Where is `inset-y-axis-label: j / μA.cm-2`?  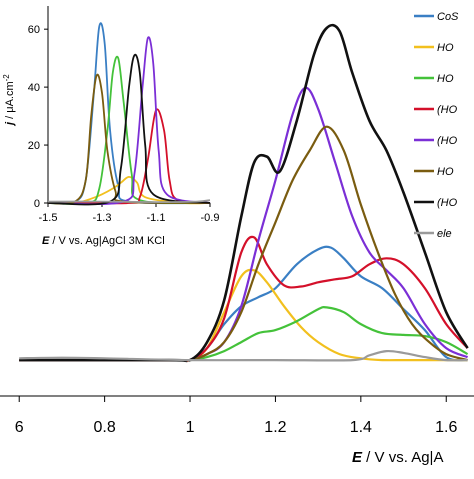 inset-y-axis-label: j / μA.cm-2 is located at coordinates (9, 100).